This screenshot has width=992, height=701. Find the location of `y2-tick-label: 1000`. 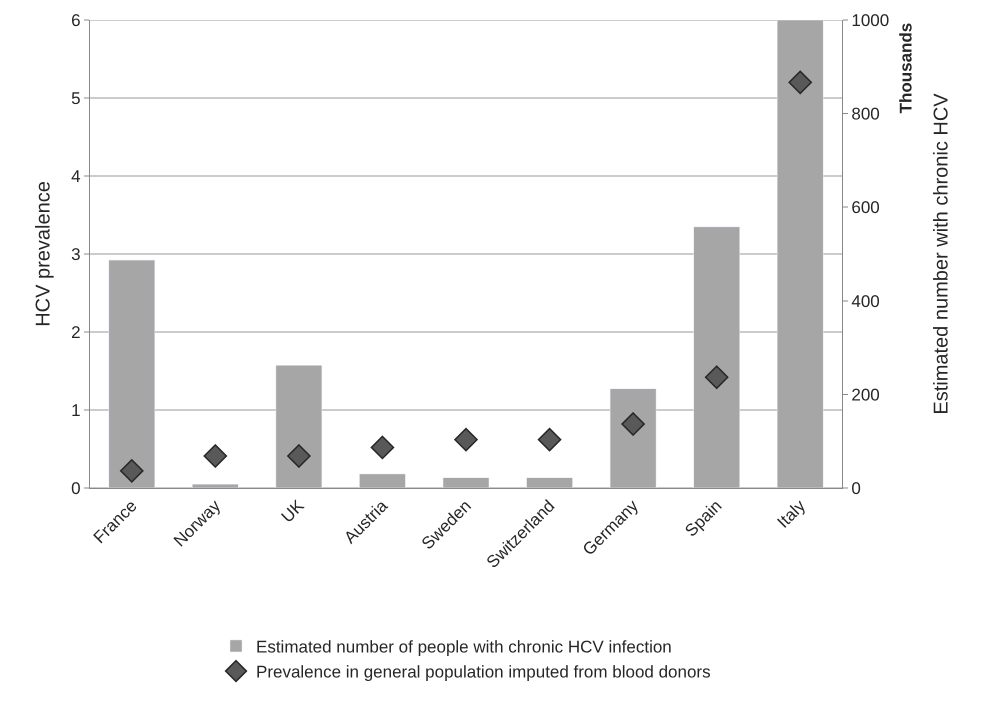

y2-tick-label: 1000 is located at coordinates (870, 20).